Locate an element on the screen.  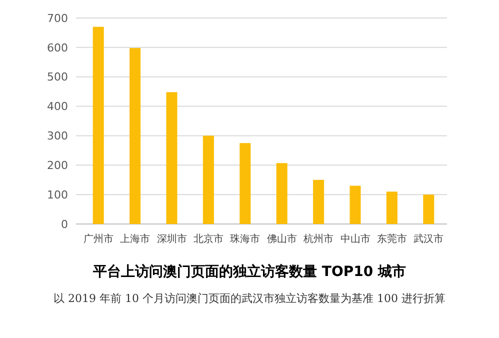
x-tick-label: 东莞市 is located at coordinates (391, 239).